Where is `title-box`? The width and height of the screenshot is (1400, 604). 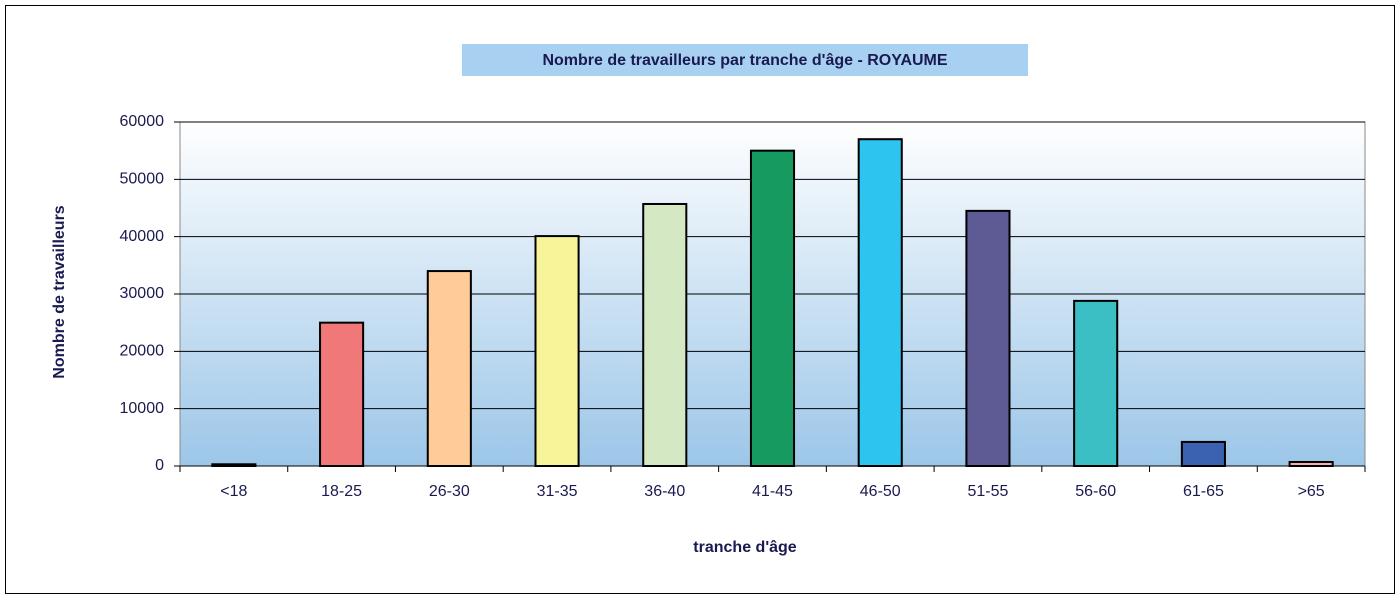 title-box is located at coordinates (745, 60).